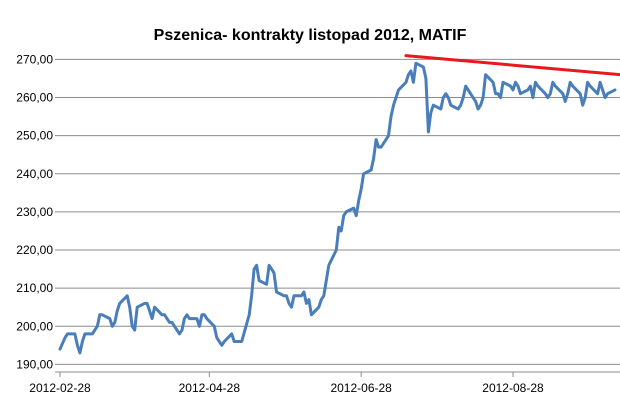  Describe the element at coordinates (512, 65) in the screenshot. I see `trendline` at that location.